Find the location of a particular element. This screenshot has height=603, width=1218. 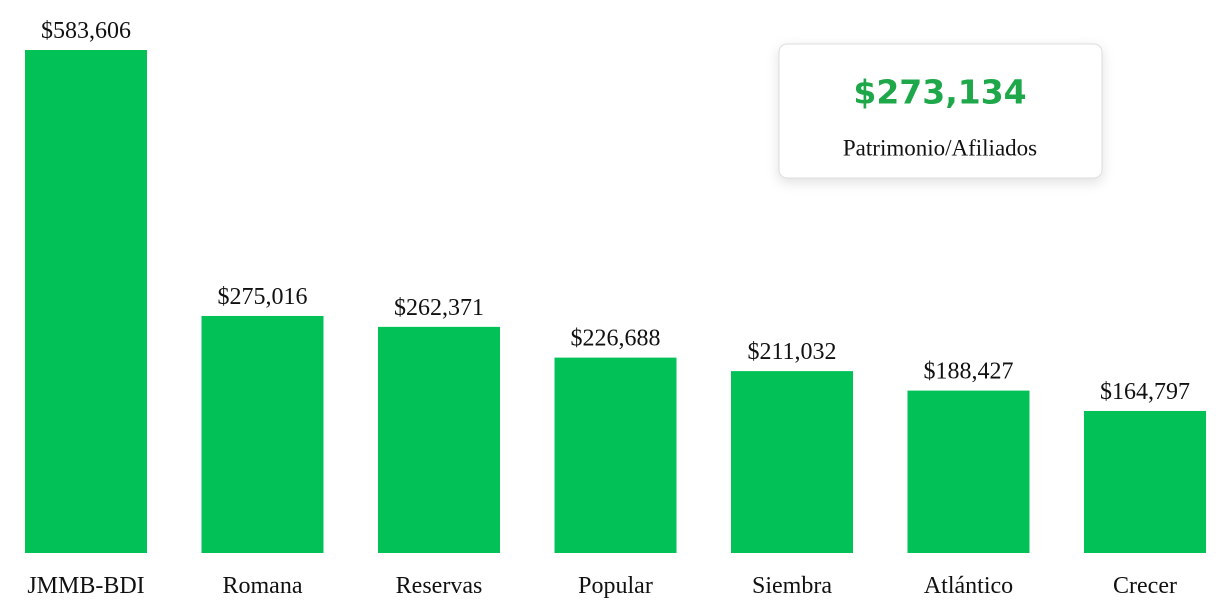

x-tick-label: Siembra is located at coordinates (792, 586).